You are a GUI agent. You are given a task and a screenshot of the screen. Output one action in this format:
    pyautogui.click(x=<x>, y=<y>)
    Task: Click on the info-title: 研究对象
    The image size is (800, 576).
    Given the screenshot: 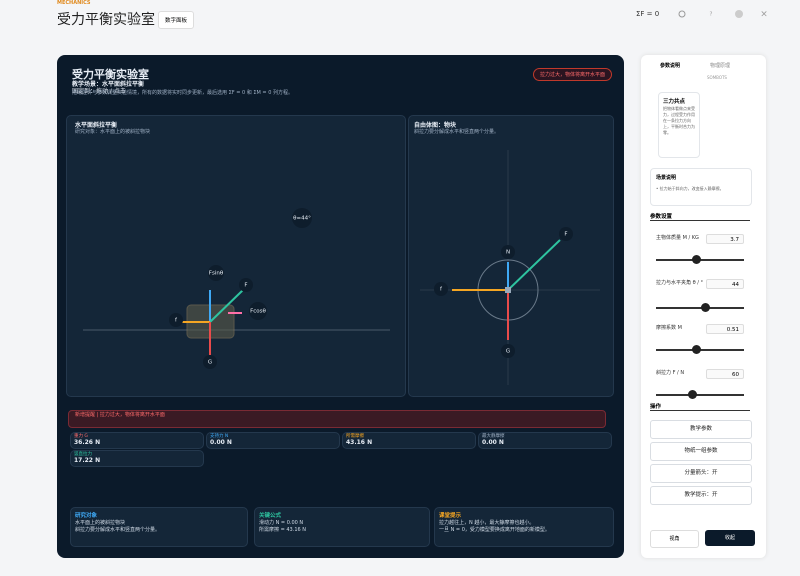 What is the action you would take?
    pyautogui.click(x=86, y=516)
    